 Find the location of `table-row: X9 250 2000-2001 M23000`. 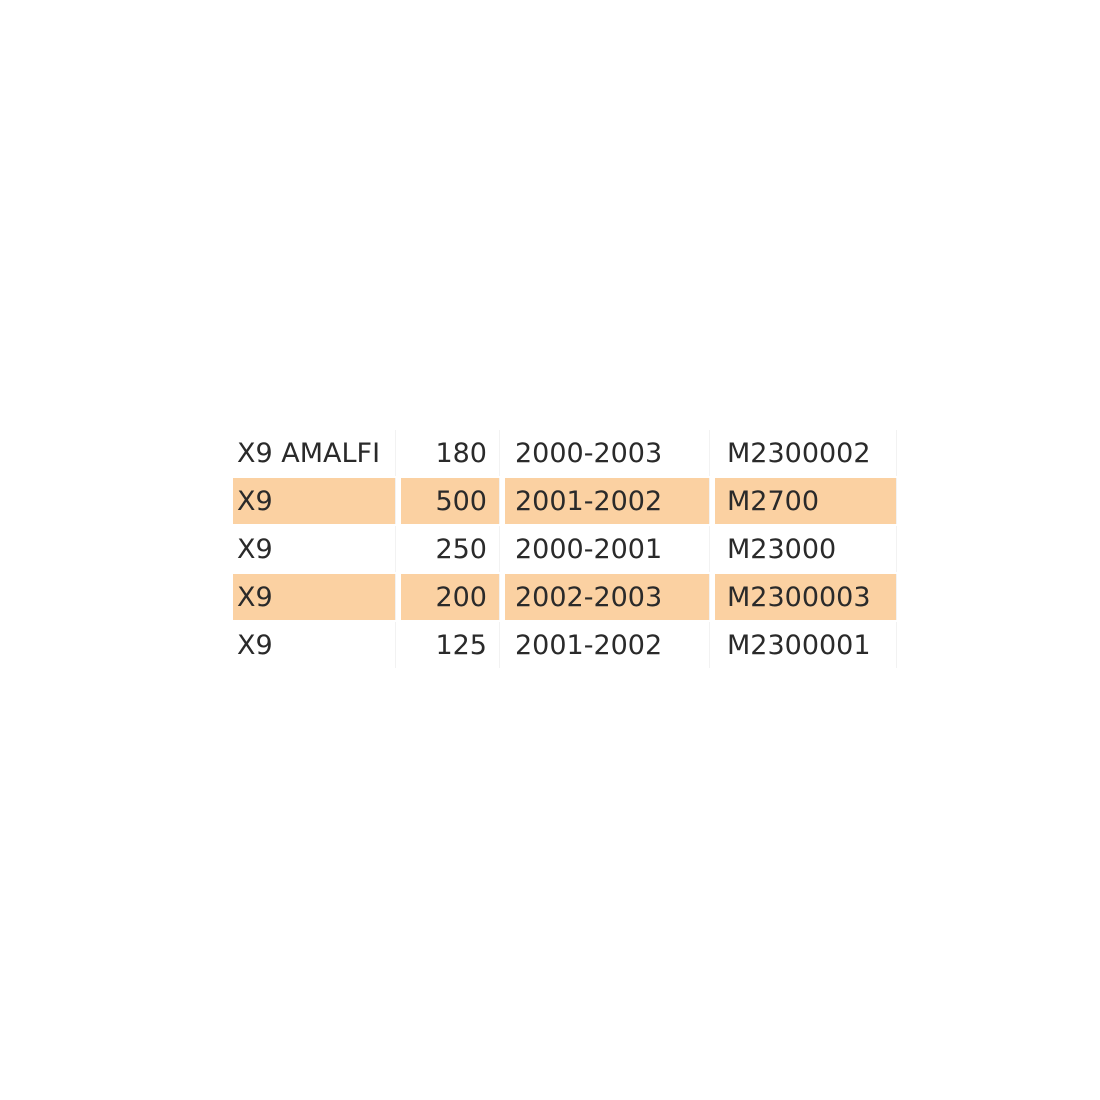

table-row: X9 250 2000-2001 M23000 is located at coordinates (565, 549).